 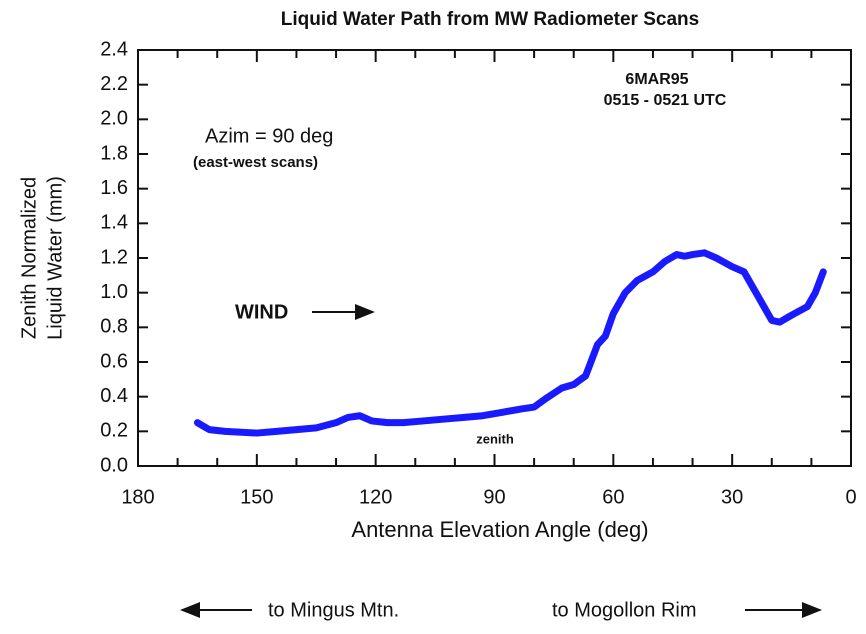 I want to click on x-tick-label: 120, so click(x=375, y=497).